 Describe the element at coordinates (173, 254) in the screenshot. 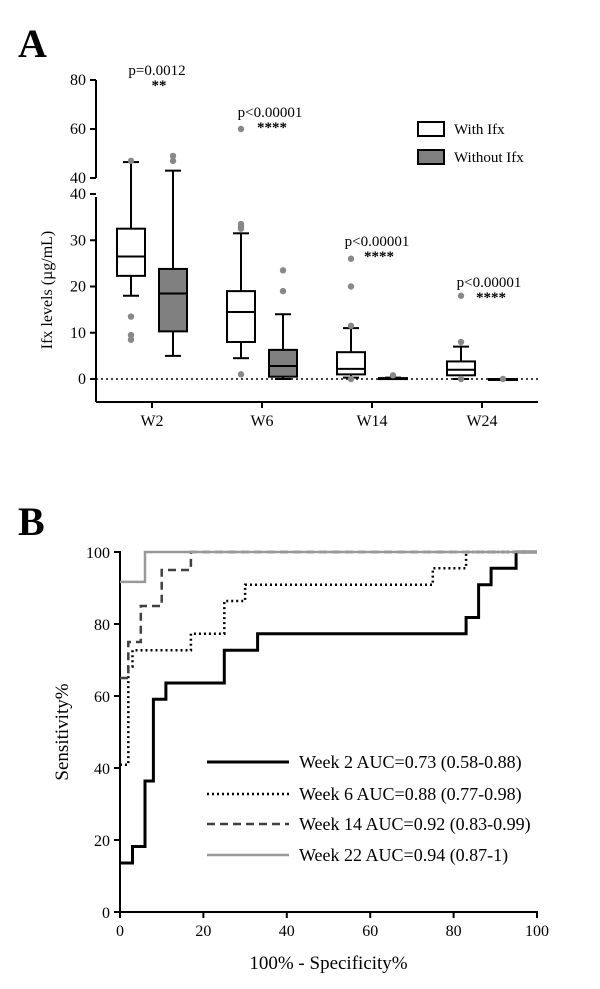

I see `without-ifx-box-w2` at that location.